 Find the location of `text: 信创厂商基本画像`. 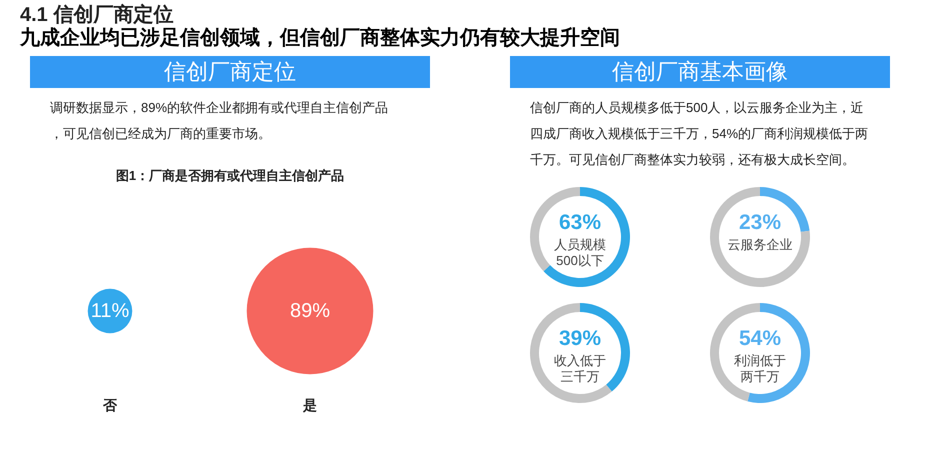

text: 信创厂商基本画像 is located at coordinates (700, 71).